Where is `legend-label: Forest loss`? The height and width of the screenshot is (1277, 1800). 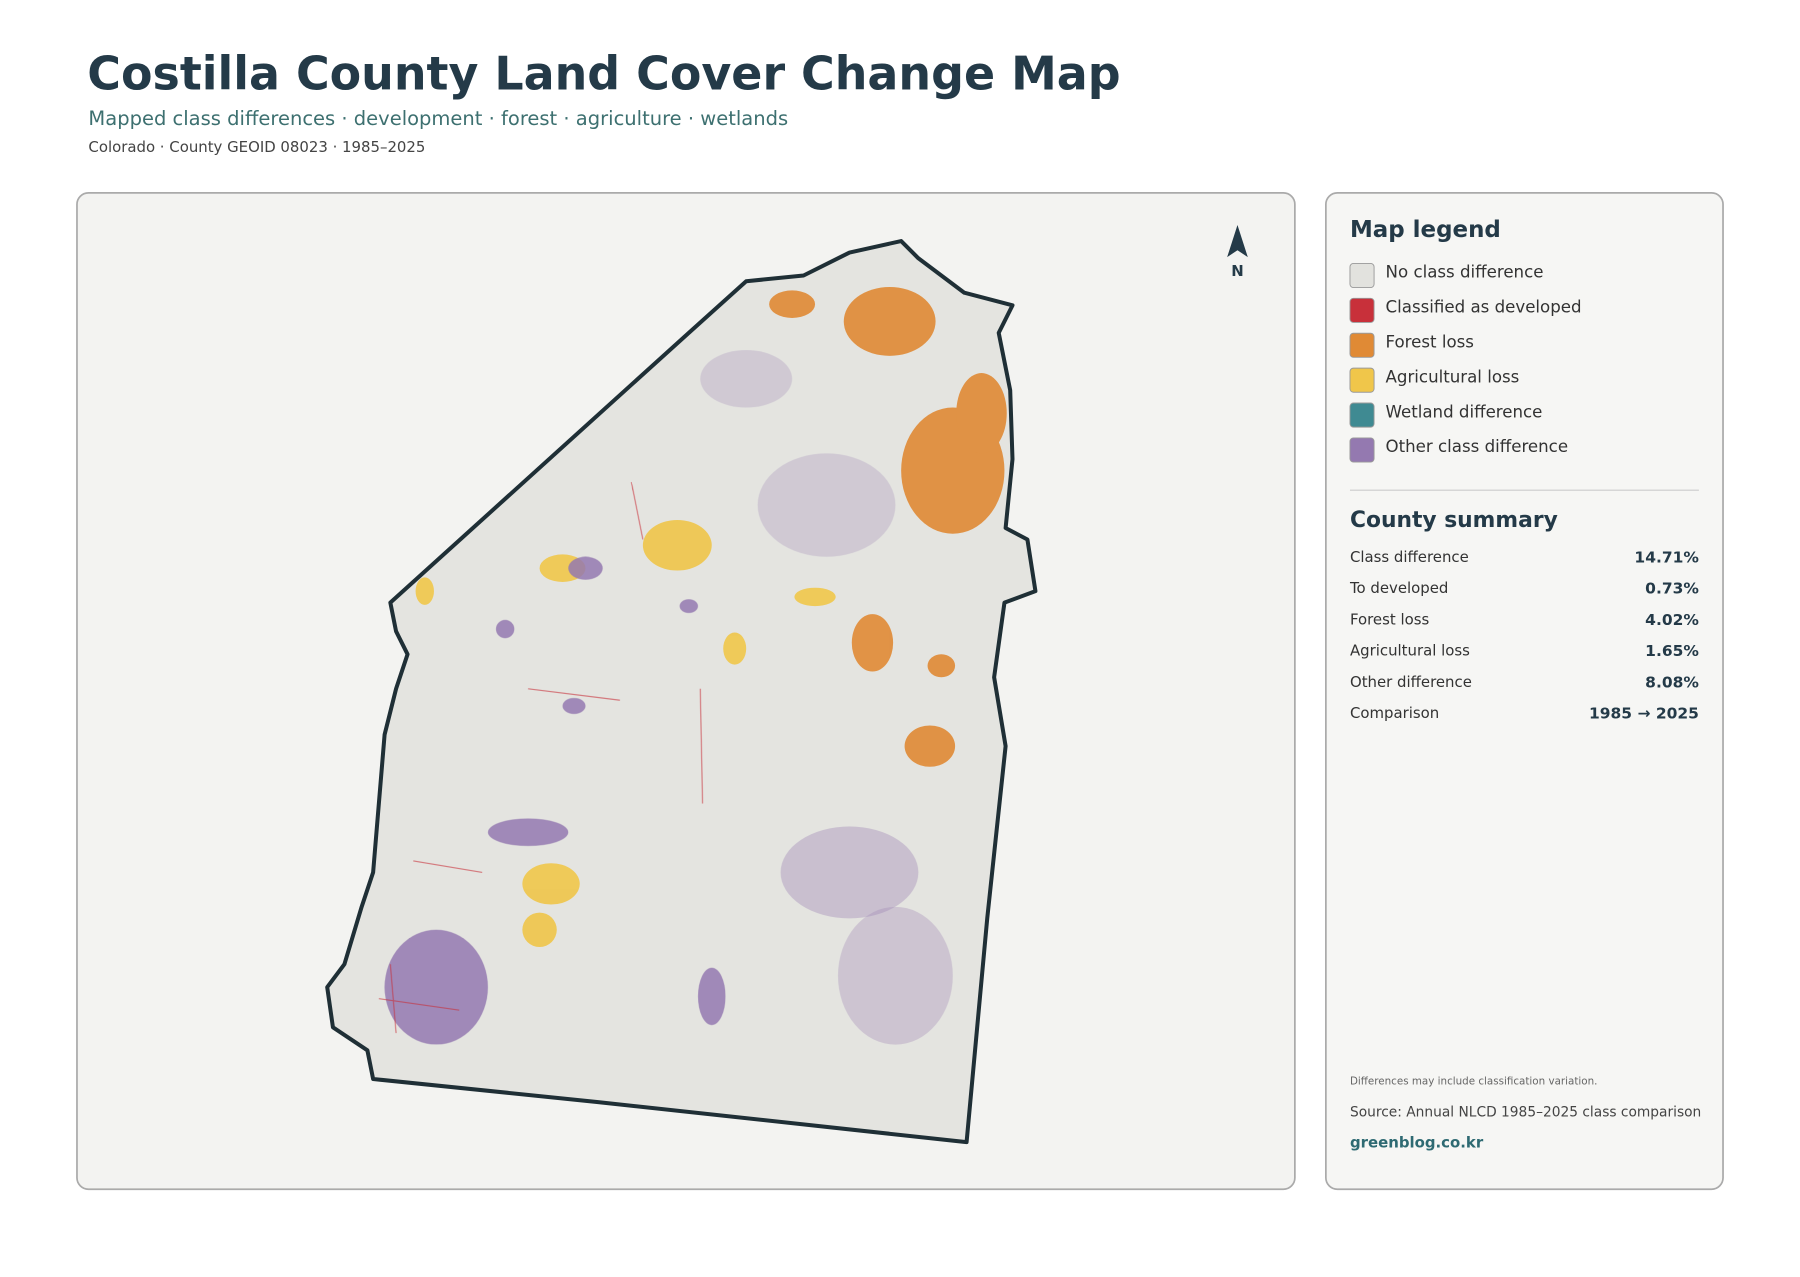 legend-label: Forest loss is located at coordinates (1430, 341).